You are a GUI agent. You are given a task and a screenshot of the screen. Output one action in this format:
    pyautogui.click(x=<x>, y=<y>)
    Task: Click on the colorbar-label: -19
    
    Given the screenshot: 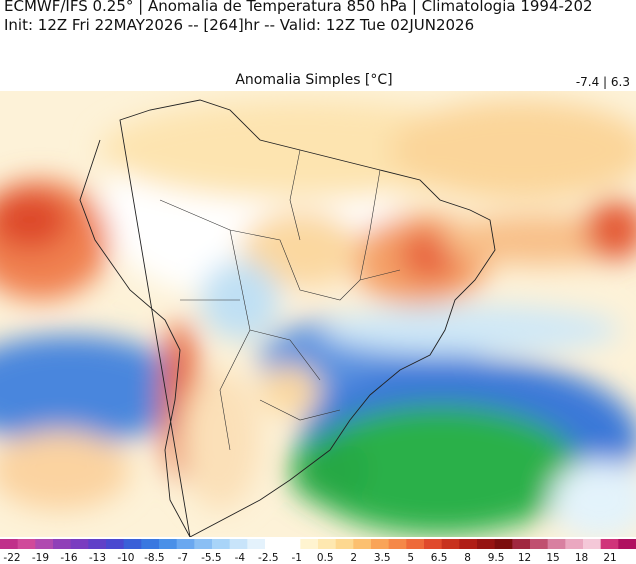 What is the action you would take?
    pyautogui.click(x=40, y=558)
    